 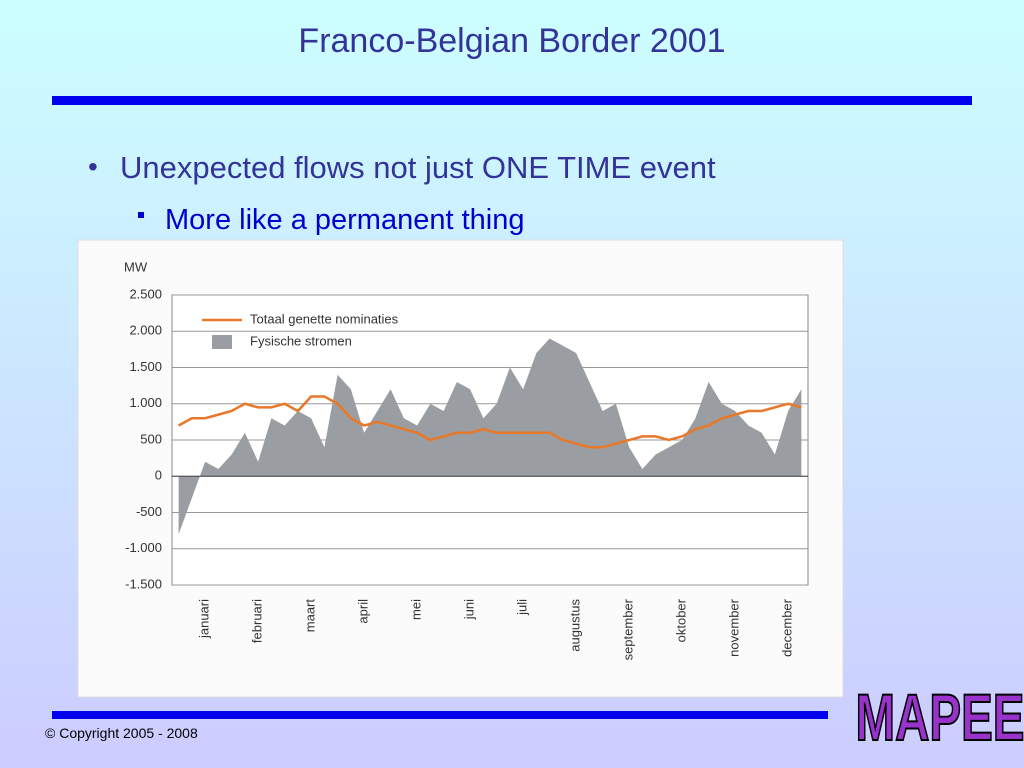 I want to click on y-tick-label: 2.500, so click(x=145, y=293).